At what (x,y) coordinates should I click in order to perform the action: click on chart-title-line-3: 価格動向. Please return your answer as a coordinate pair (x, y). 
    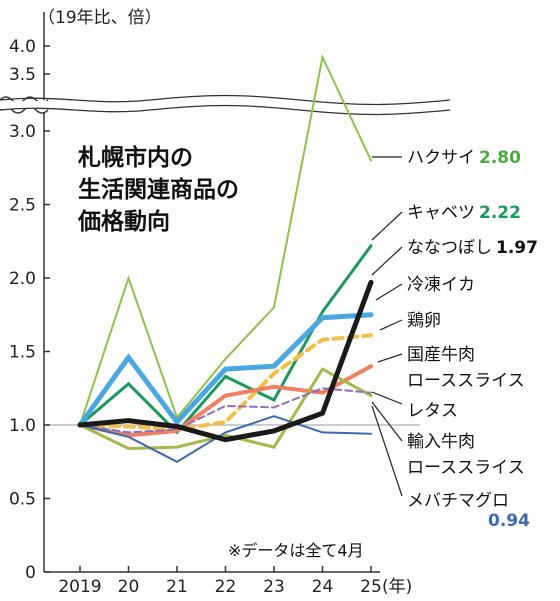
    Looking at the image, I should click on (123, 221).